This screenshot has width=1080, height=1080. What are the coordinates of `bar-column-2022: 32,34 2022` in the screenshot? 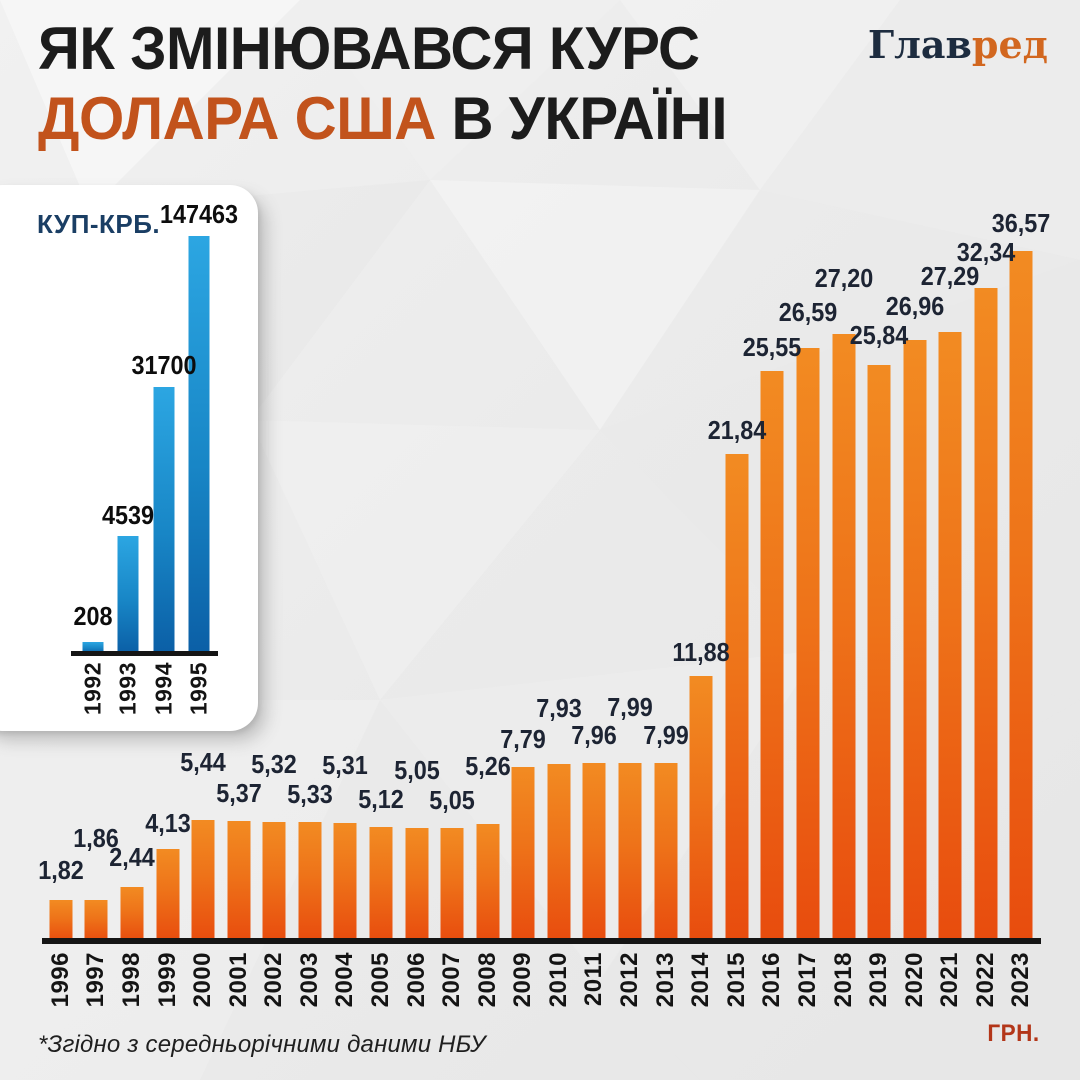 It's located at (986, 622).